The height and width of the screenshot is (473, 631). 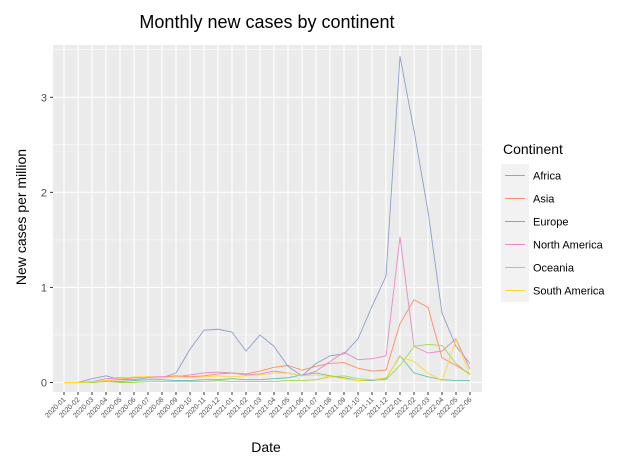 What do you see at coordinates (547, 177) in the screenshot?
I see `legend-label-africa: Africa` at bounding box center [547, 177].